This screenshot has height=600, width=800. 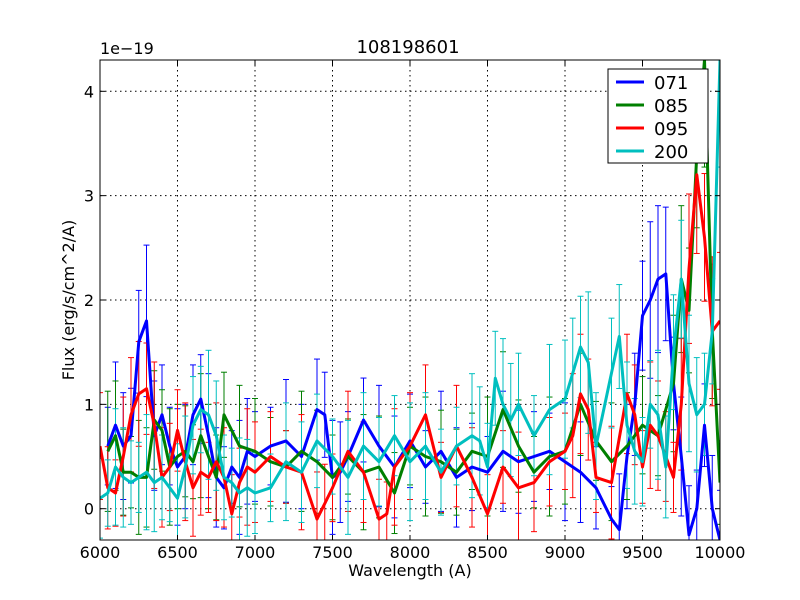 I want to click on legend-label-095: 095, so click(x=671, y=129).